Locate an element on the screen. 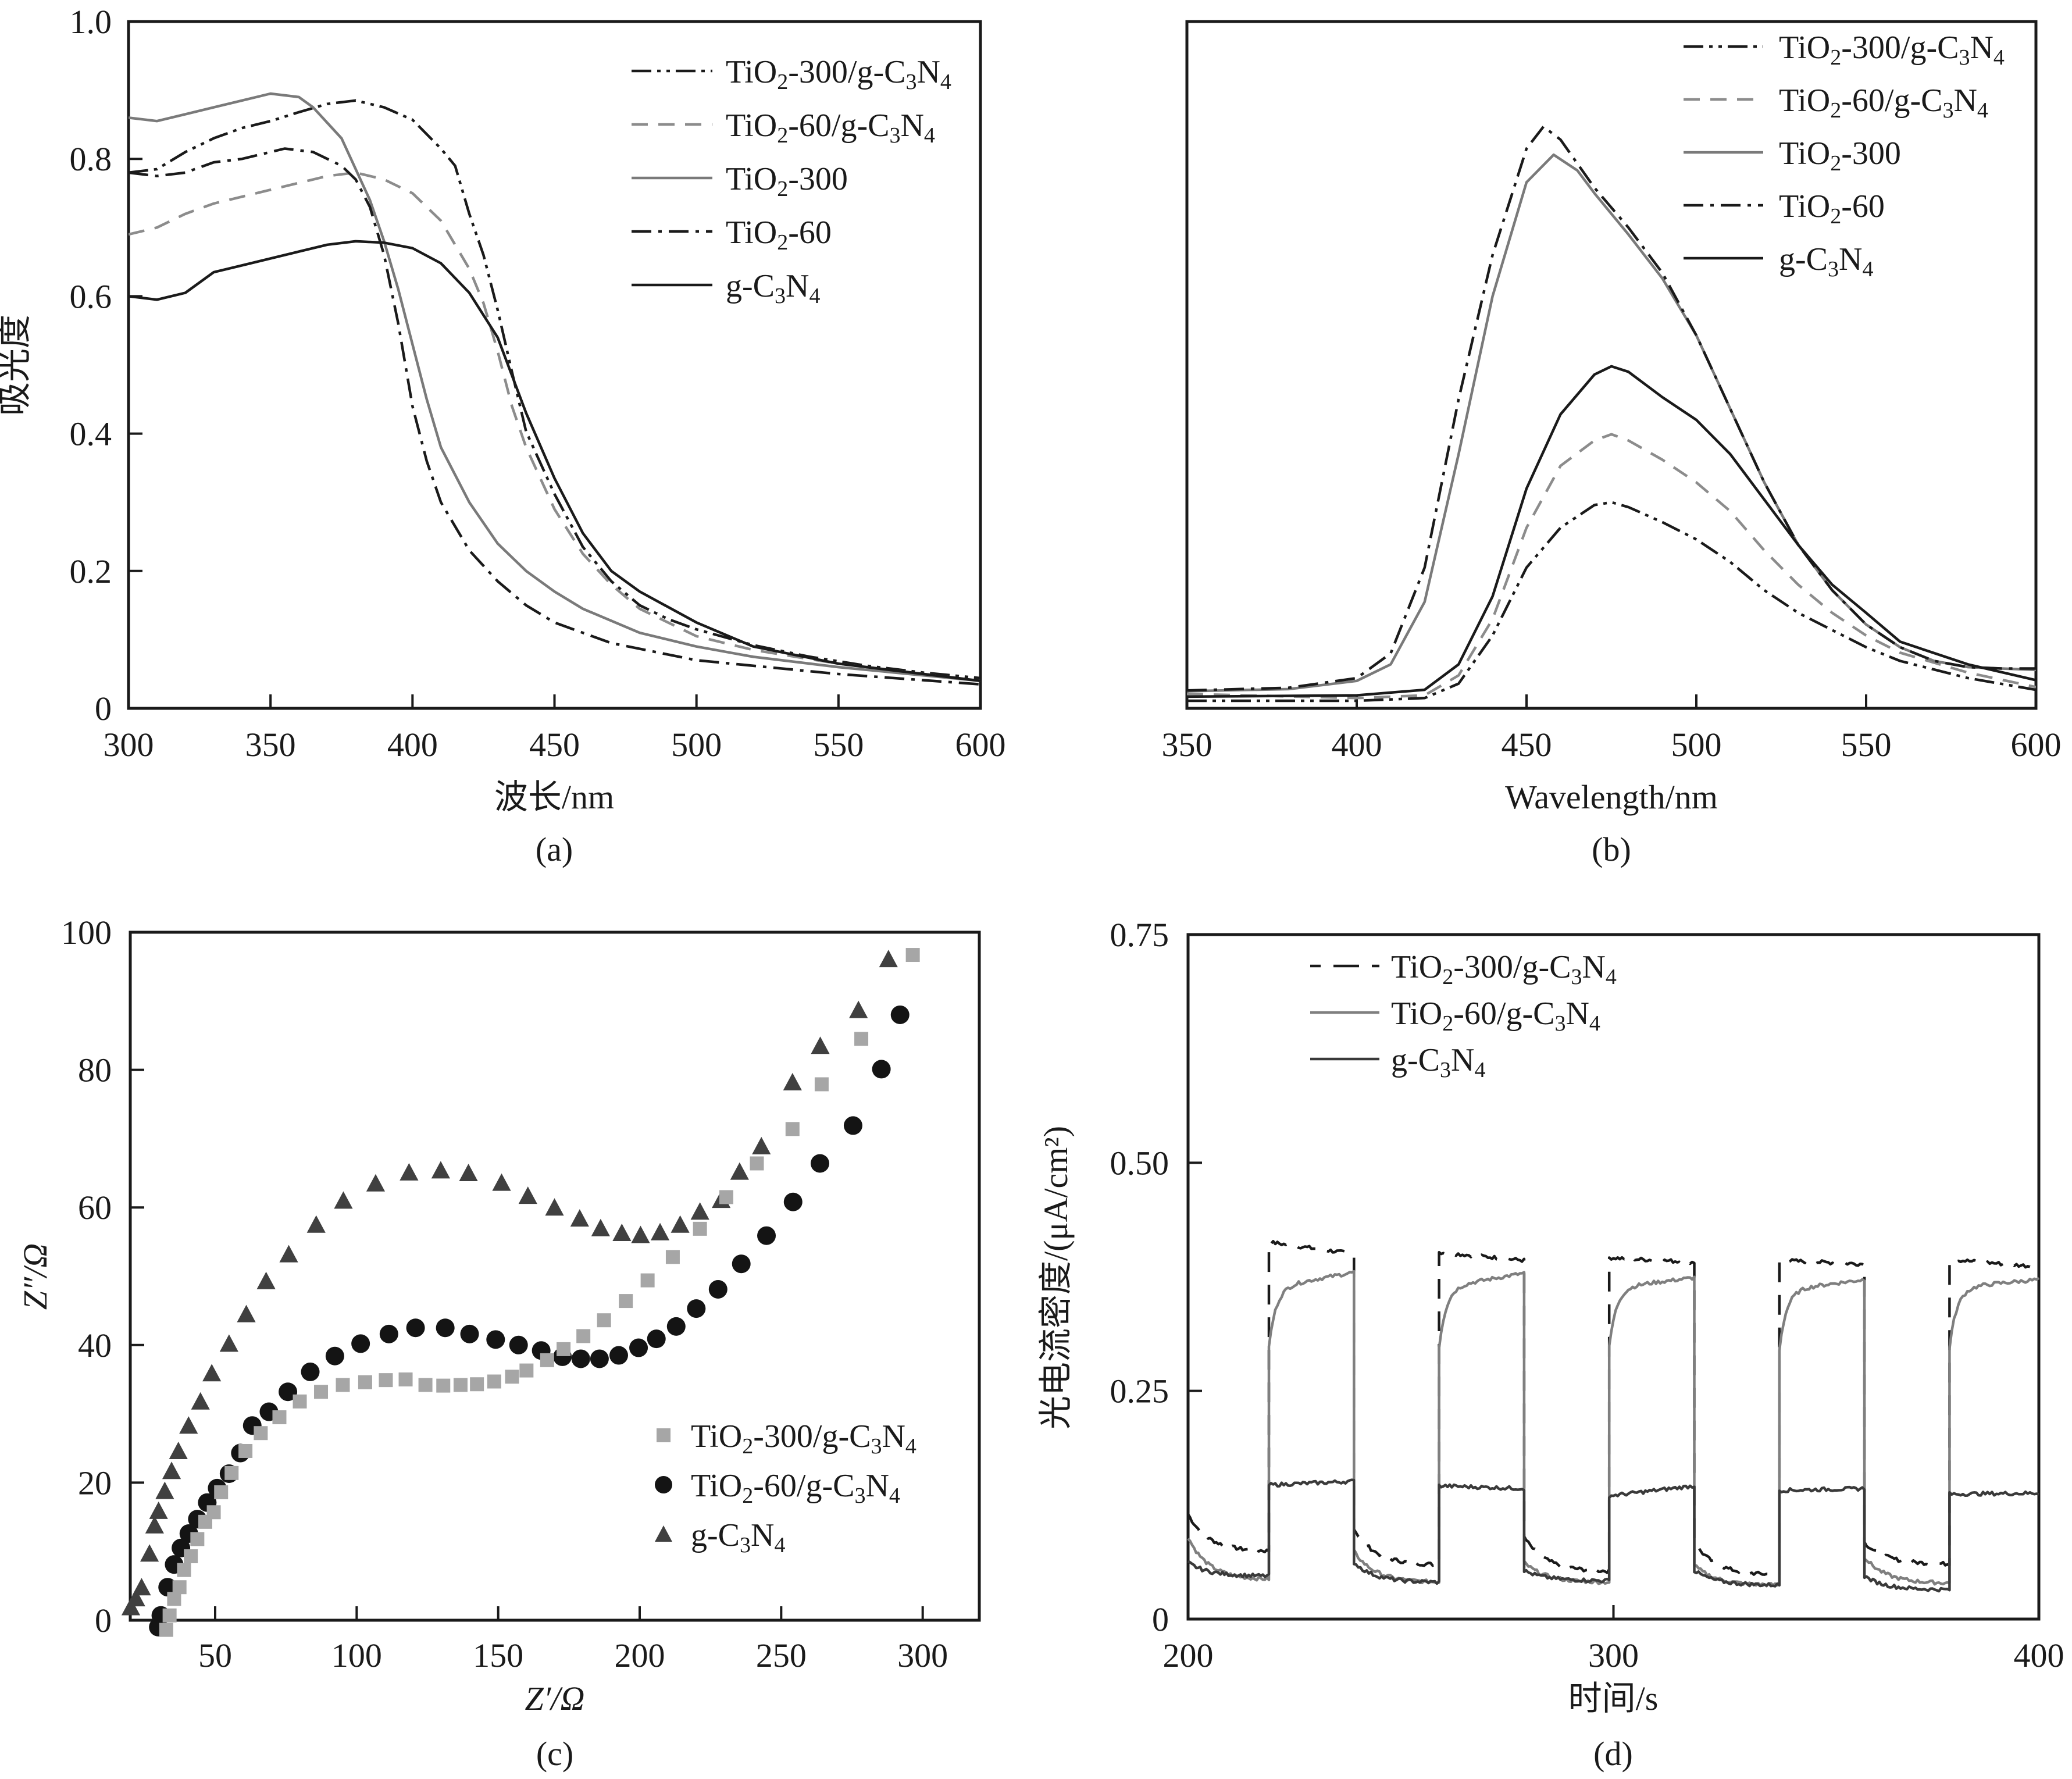  x-tick-label: 250 is located at coordinates (781, 1656).